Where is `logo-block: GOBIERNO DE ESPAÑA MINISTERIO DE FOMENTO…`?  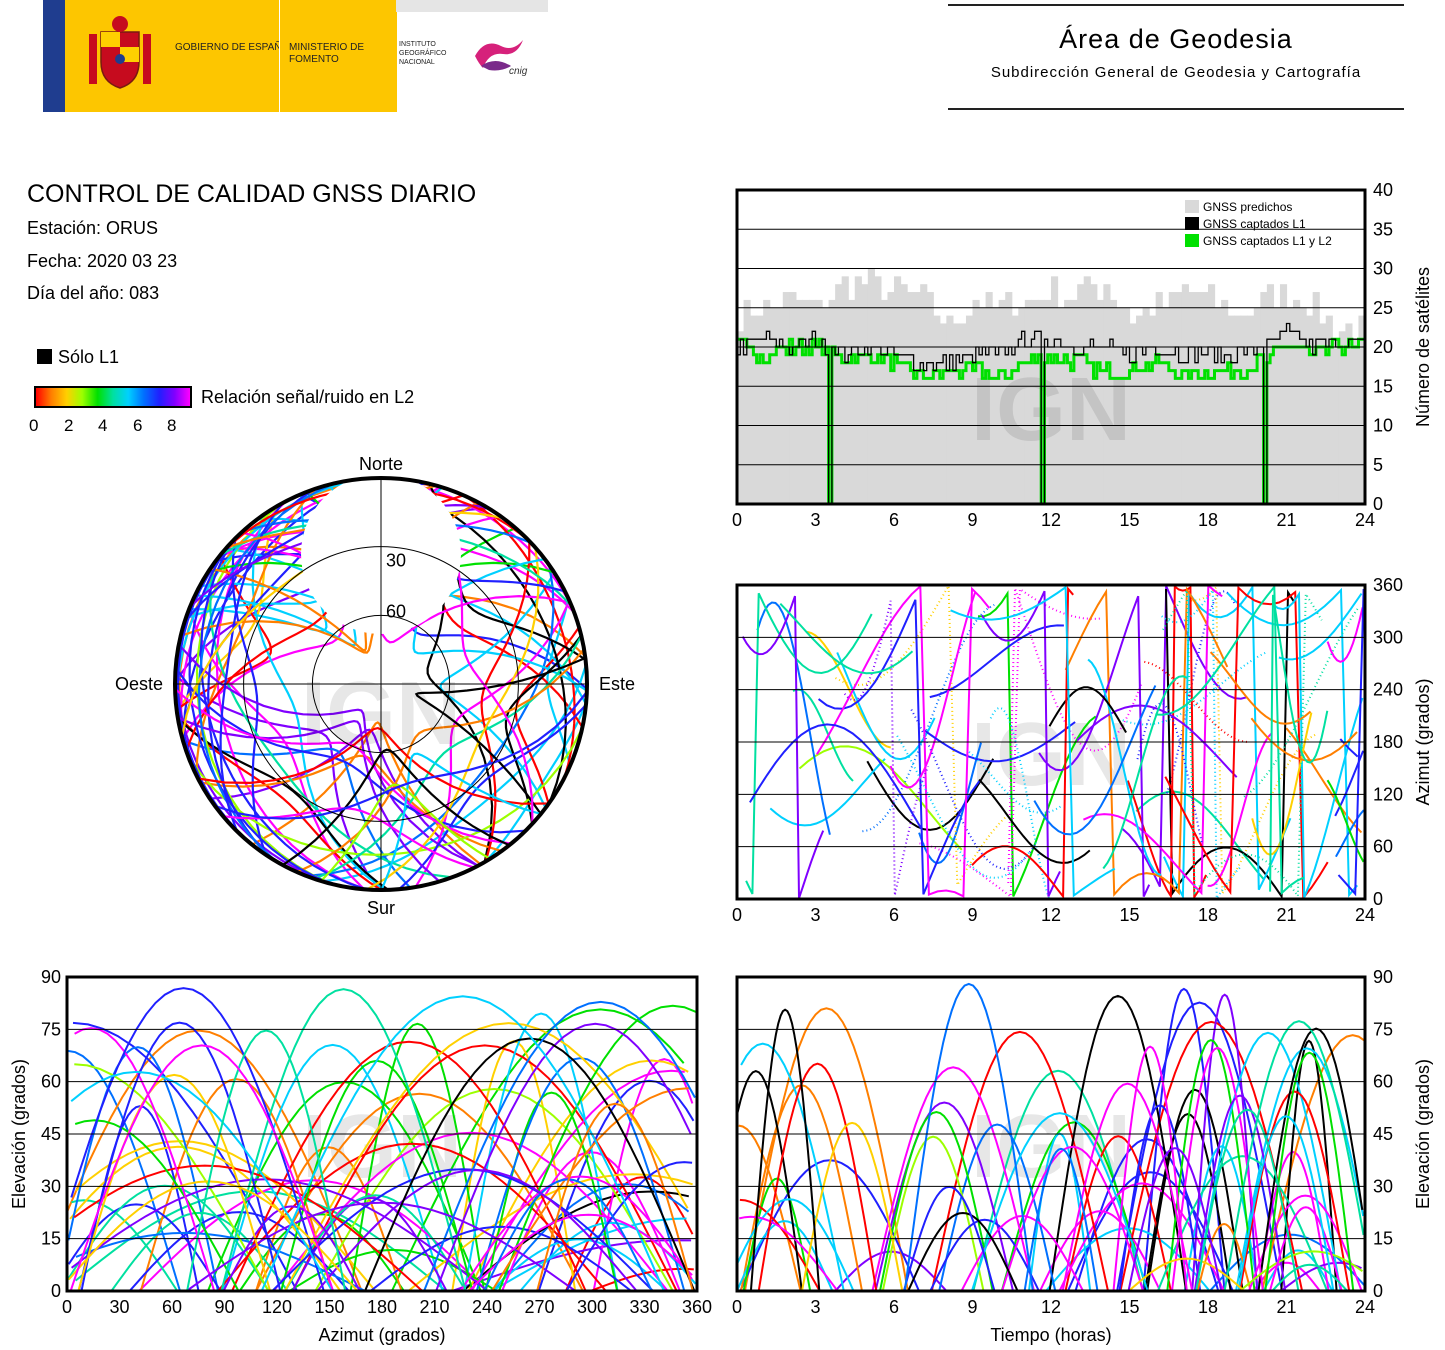 logo-block: GOBIERNO DE ESPAÑA MINISTERIO DE FOMENTO… is located at coordinates (295, 56).